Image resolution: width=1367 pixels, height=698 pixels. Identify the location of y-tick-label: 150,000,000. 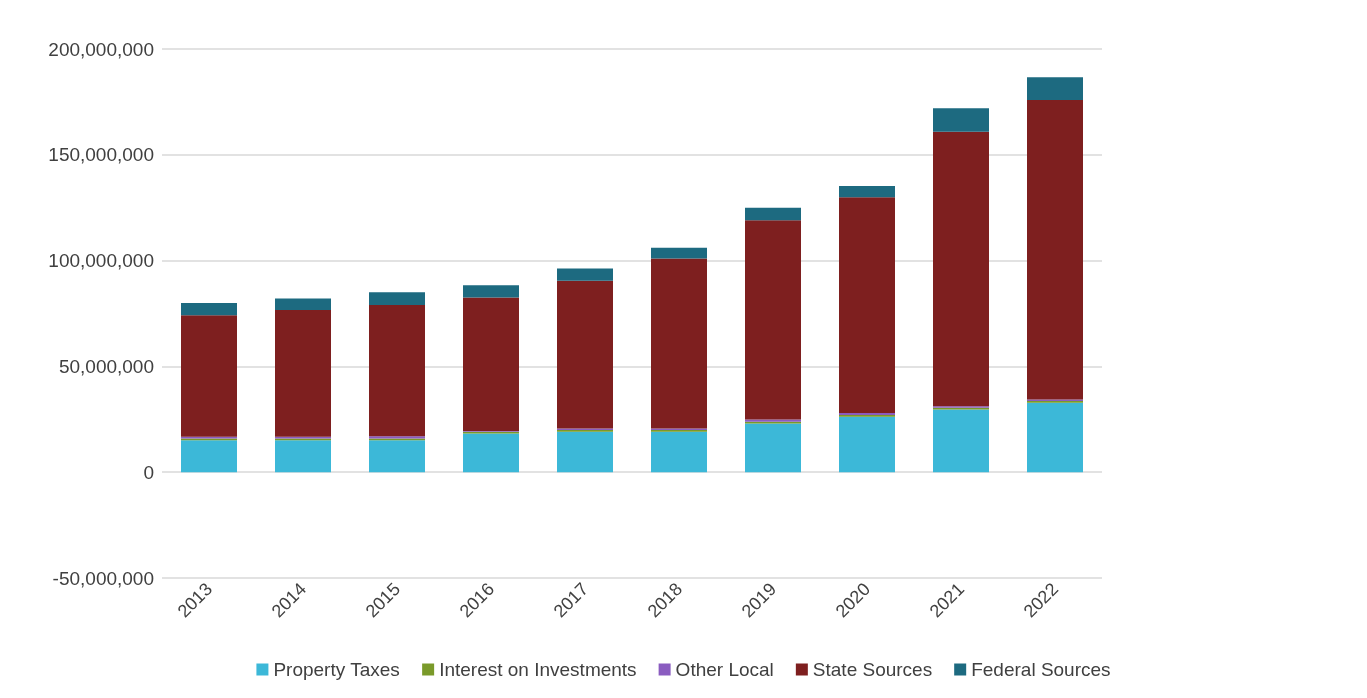
(101, 155).